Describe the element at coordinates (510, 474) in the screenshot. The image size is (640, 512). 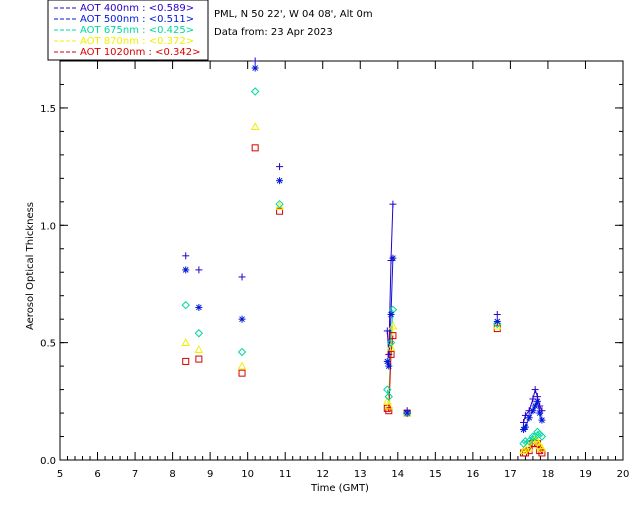
I see `x-tick-label: 17` at that location.